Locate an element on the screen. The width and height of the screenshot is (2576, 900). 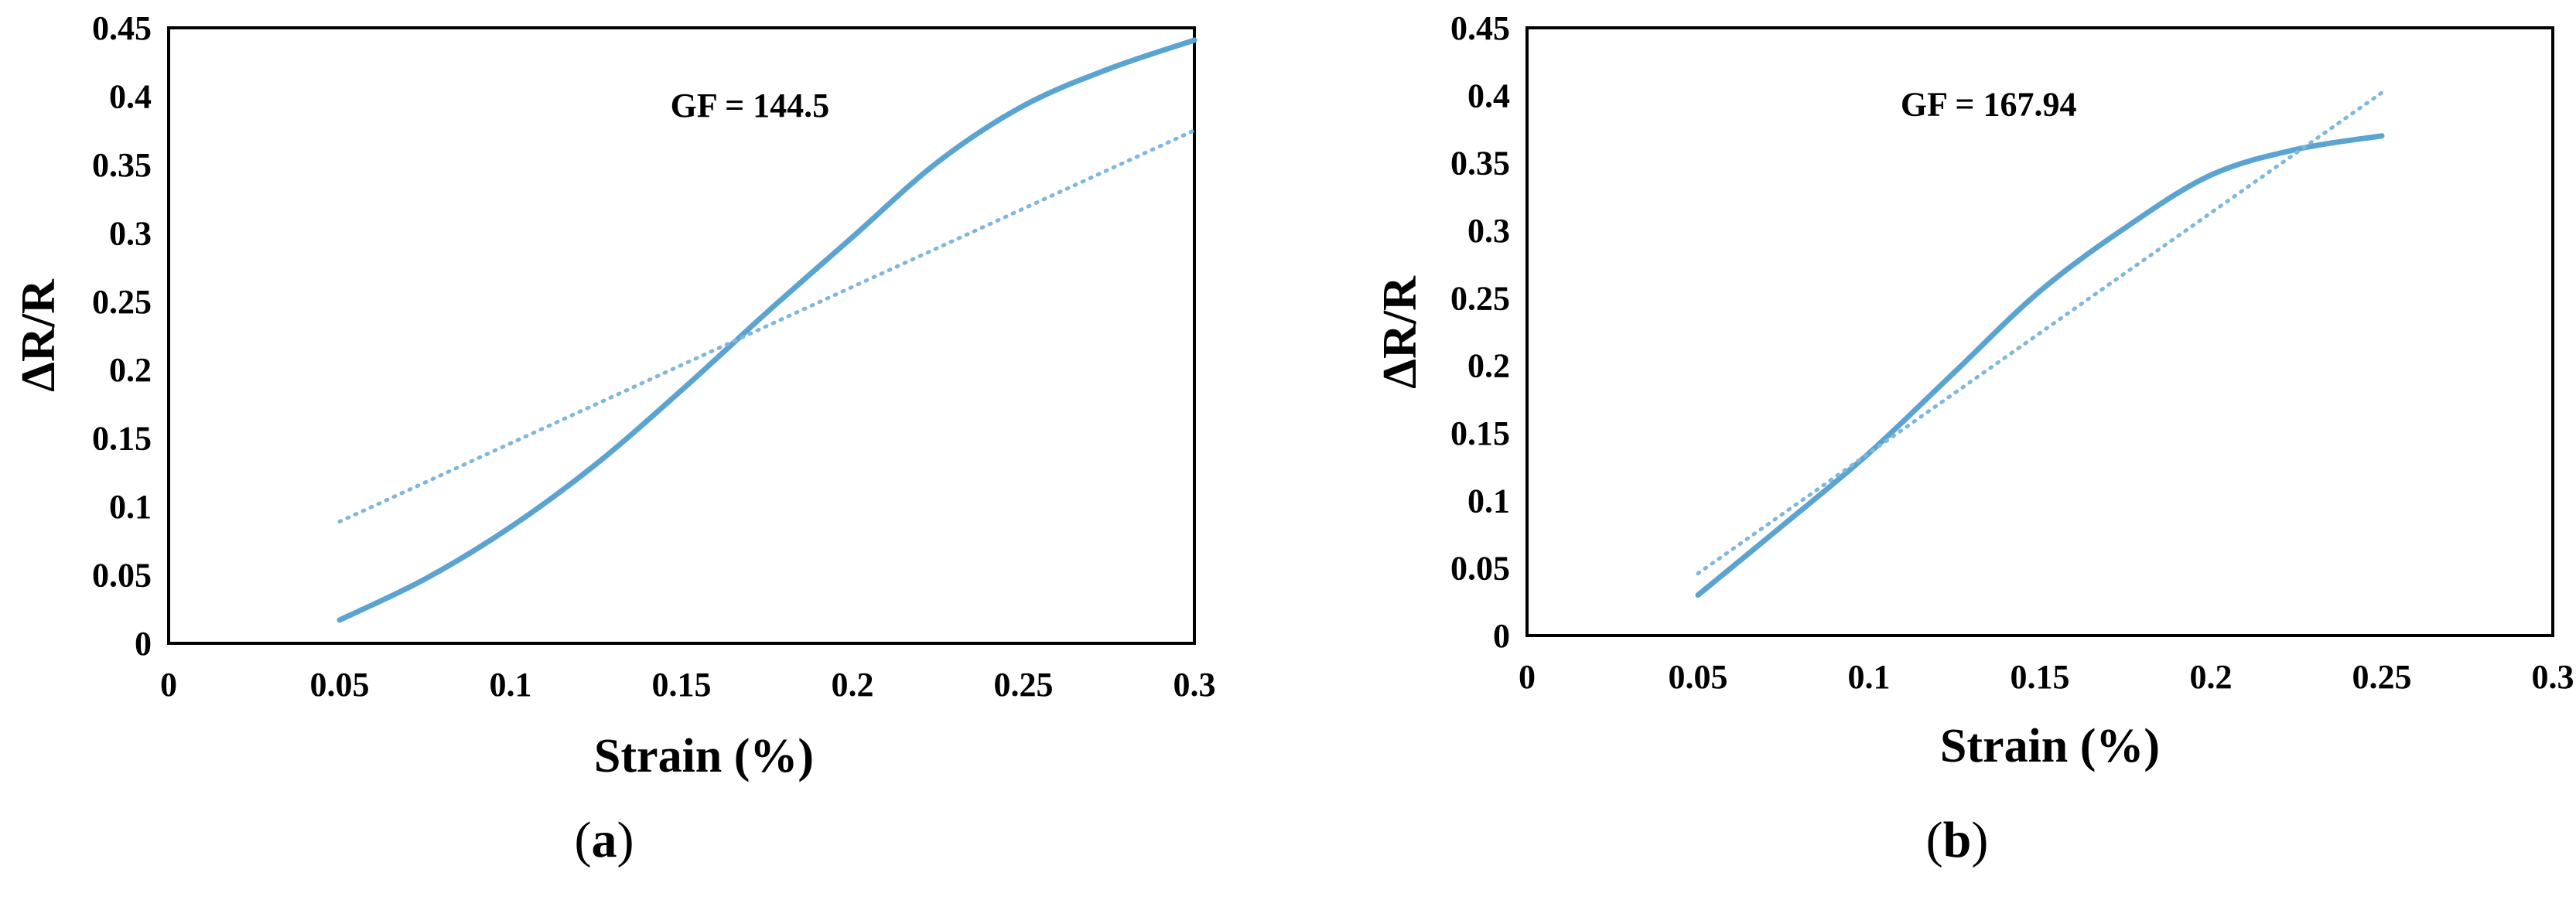
gf-annotation: GF = 144.5 is located at coordinates (750, 105).